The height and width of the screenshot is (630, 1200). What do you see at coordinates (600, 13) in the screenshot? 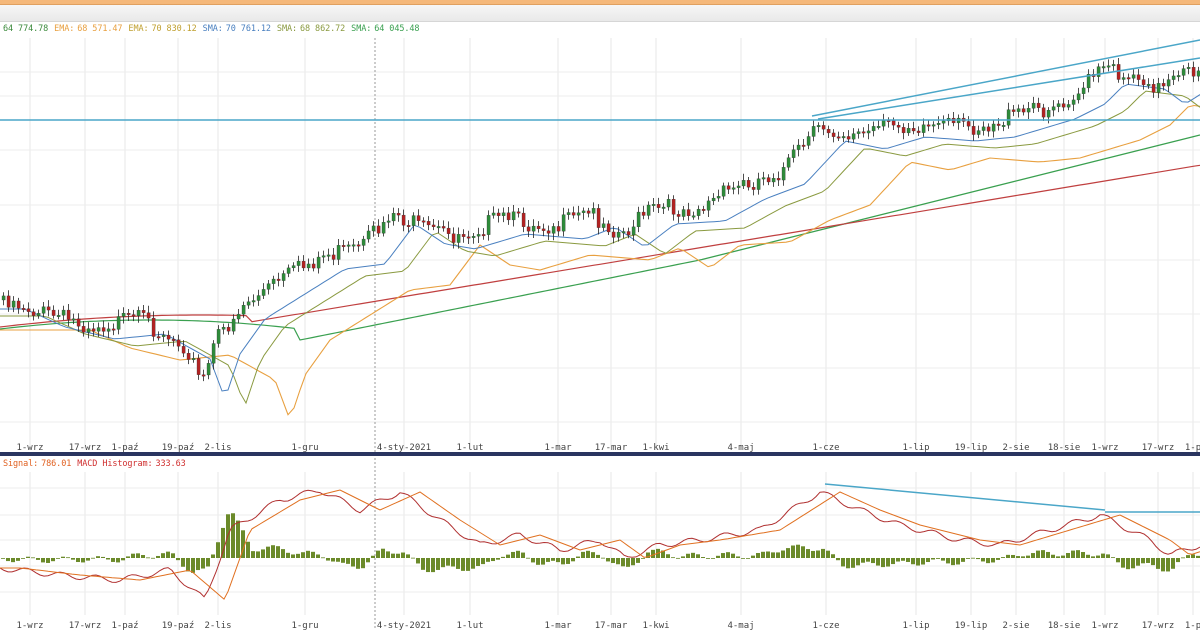
I see `toolbar-strip` at bounding box center [600, 13].